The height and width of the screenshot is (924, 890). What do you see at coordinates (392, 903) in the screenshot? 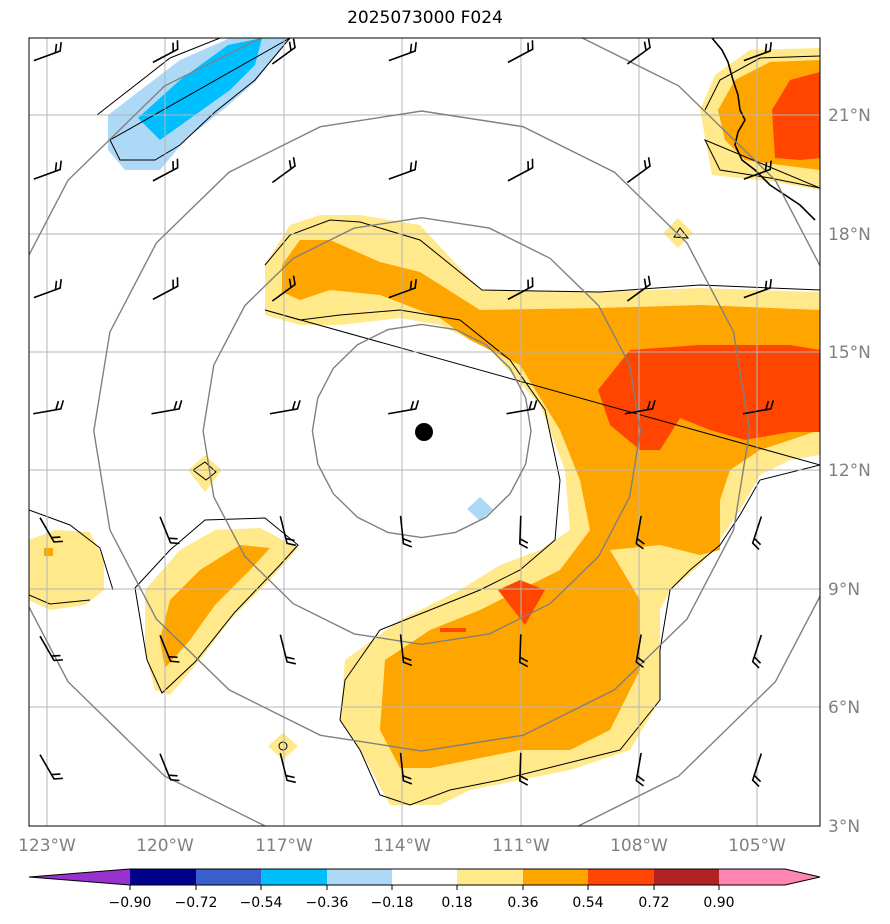
I see `colorbar-label: −0.18` at bounding box center [392, 903].